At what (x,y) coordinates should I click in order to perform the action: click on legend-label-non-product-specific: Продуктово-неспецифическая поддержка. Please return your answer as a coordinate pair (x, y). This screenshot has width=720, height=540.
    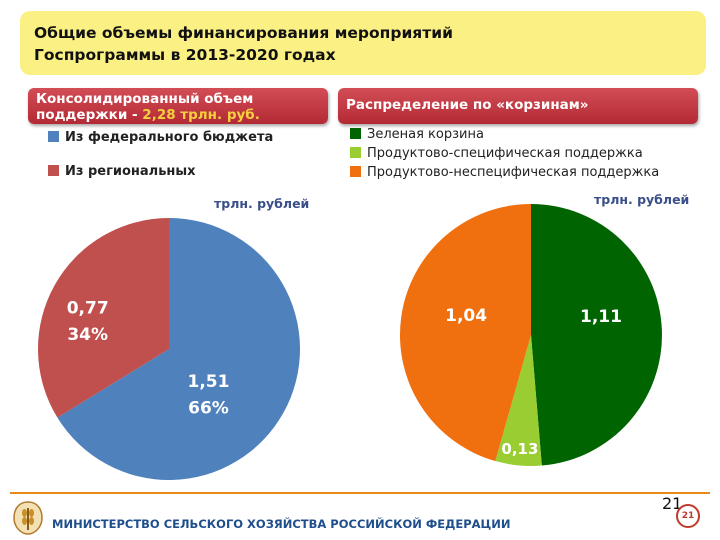
    Looking at the image, I should click on (513, 172).